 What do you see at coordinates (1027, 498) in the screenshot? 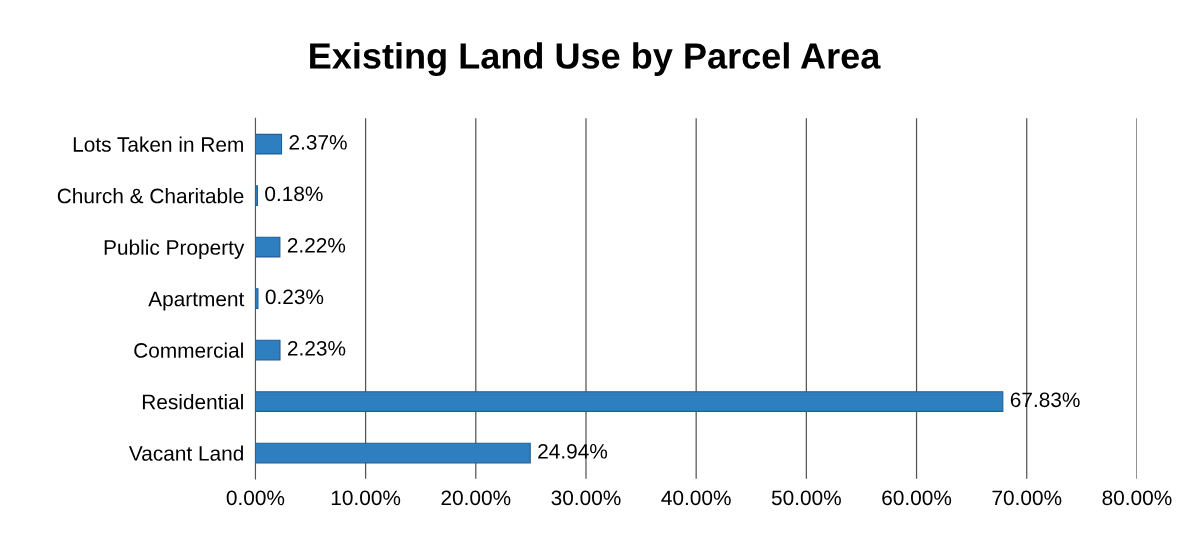
I see `x-tick-label: 70.00%` at bounding box center [1027, 498].